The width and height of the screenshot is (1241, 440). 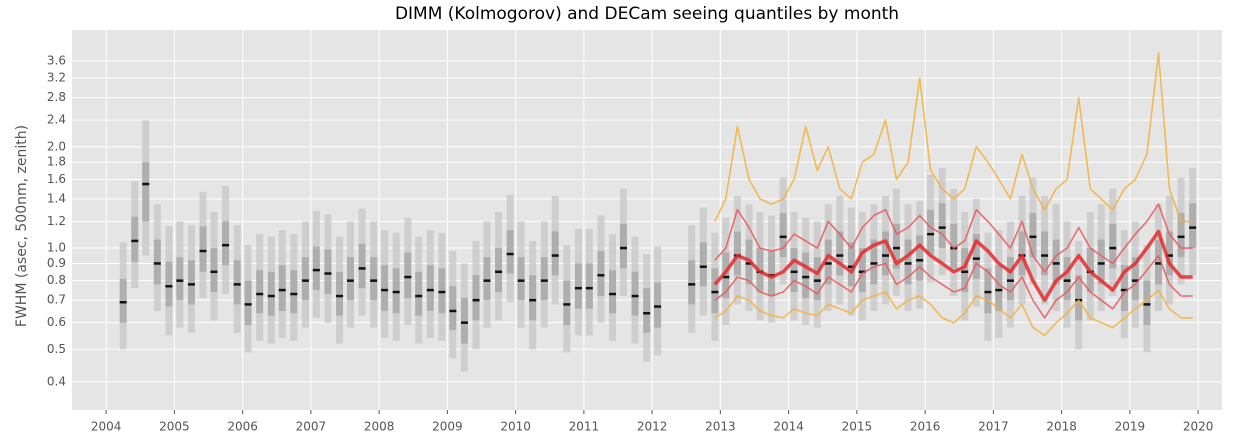 What do you see at coordinates (56, 221) in the screenshot?
I see `y-tick-label: 1.2` at bounding box center [56, 221].